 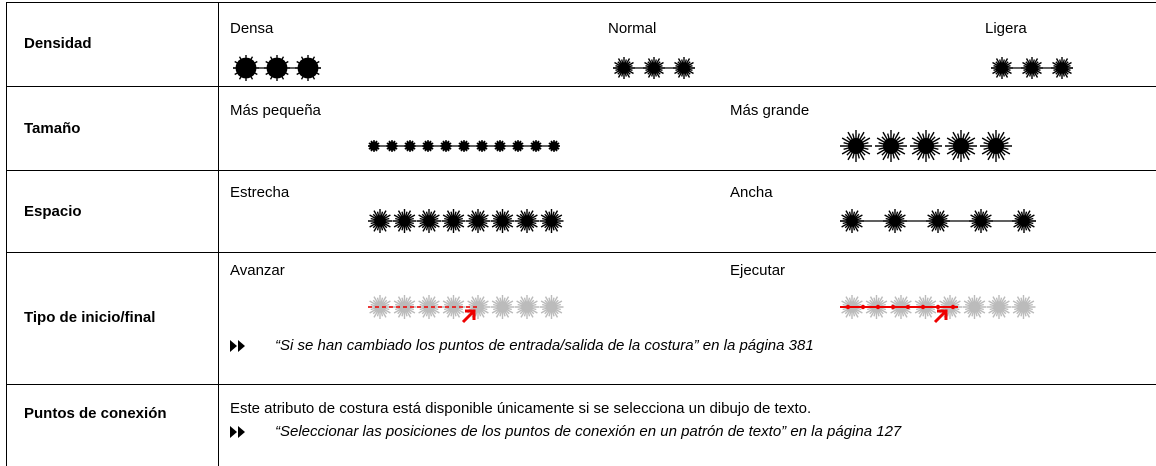 I want to click on option: Ancha, so click(x=751, y=192).